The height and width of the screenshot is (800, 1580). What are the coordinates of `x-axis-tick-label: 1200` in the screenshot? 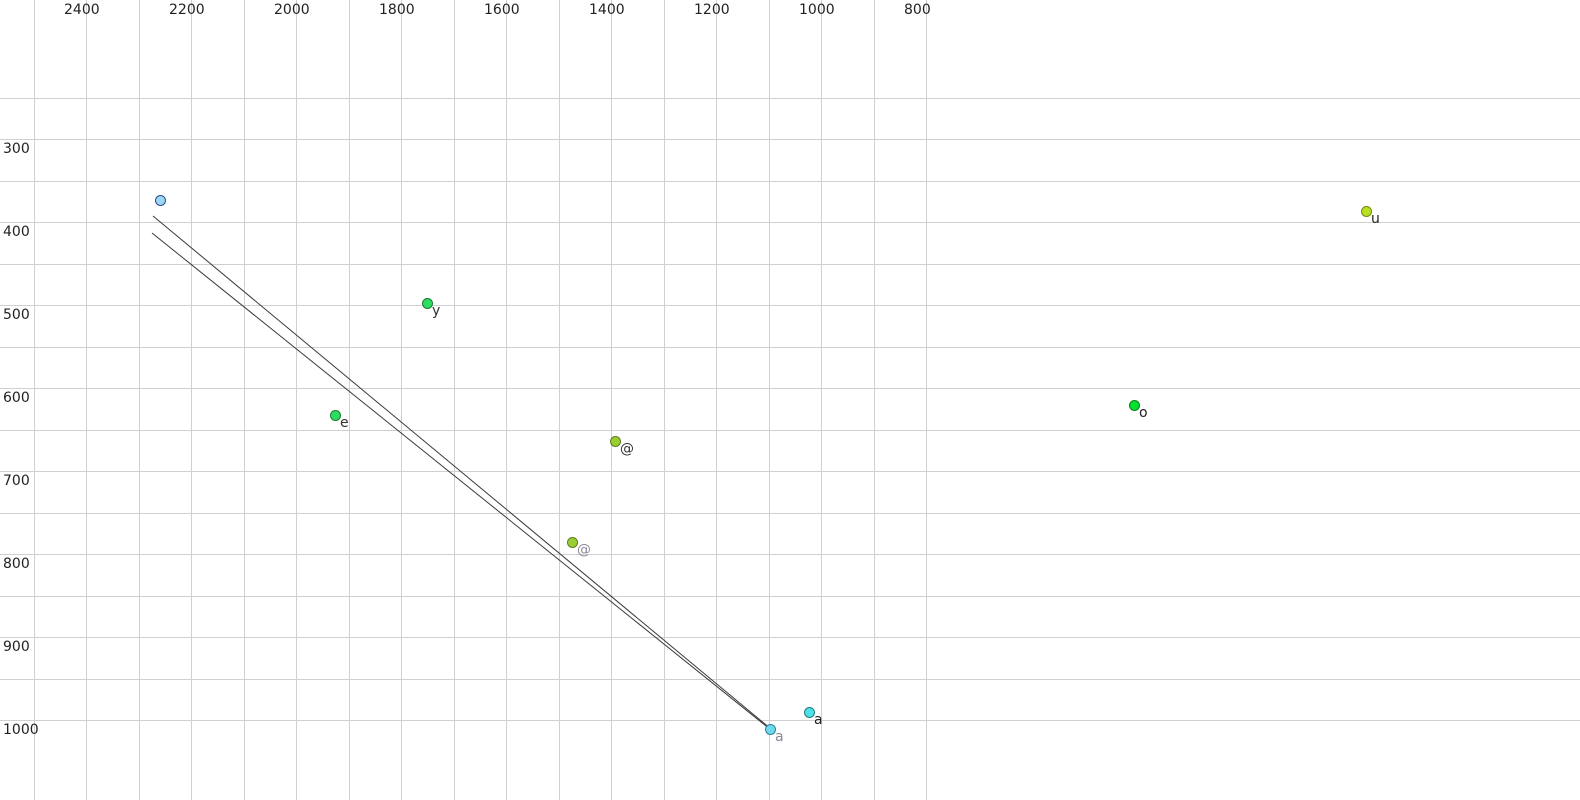 It's located at (712, 10).